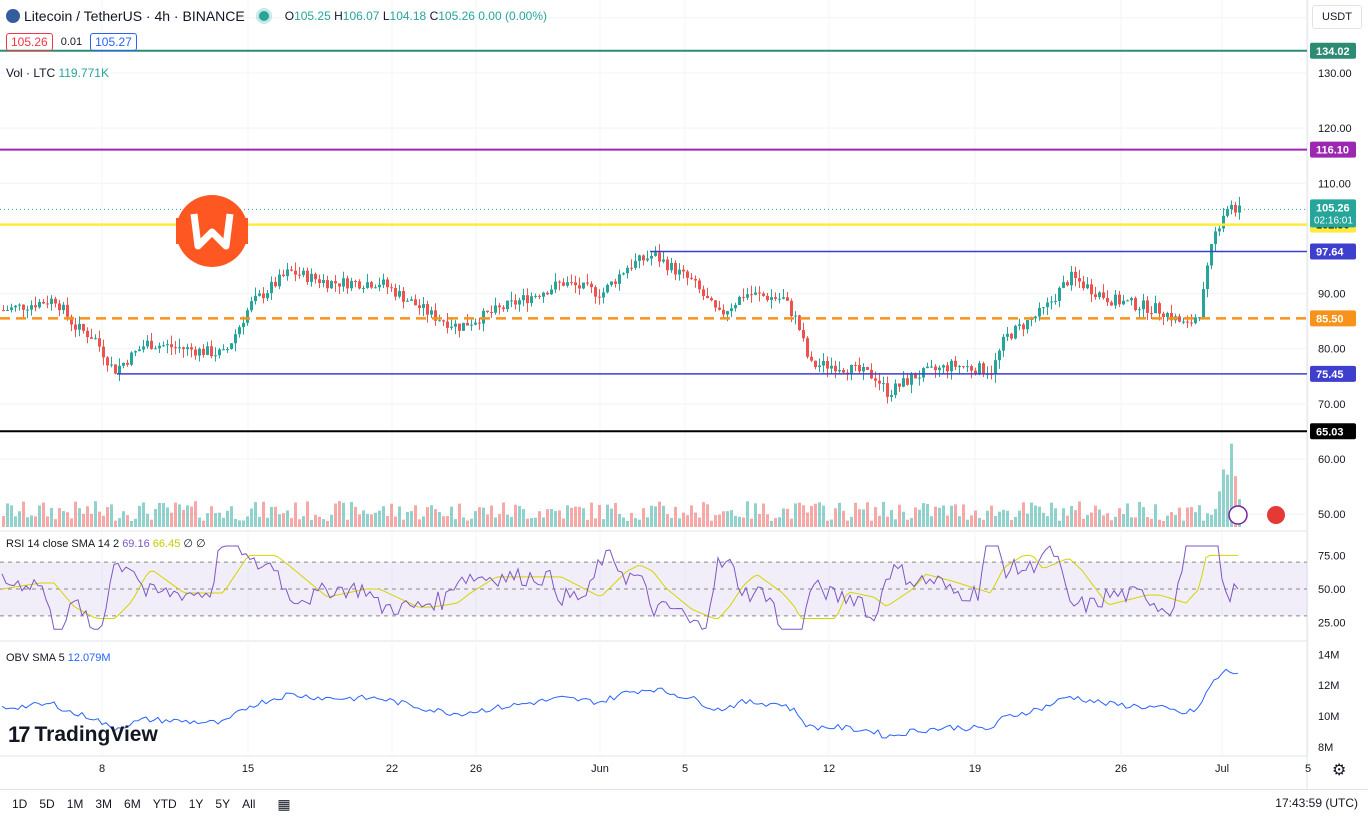  What do you see at coordinates (1316, 803) in the screenshot?
I see `clock: 17:43:59 (UTC)` at bounding box center [1316, 803].